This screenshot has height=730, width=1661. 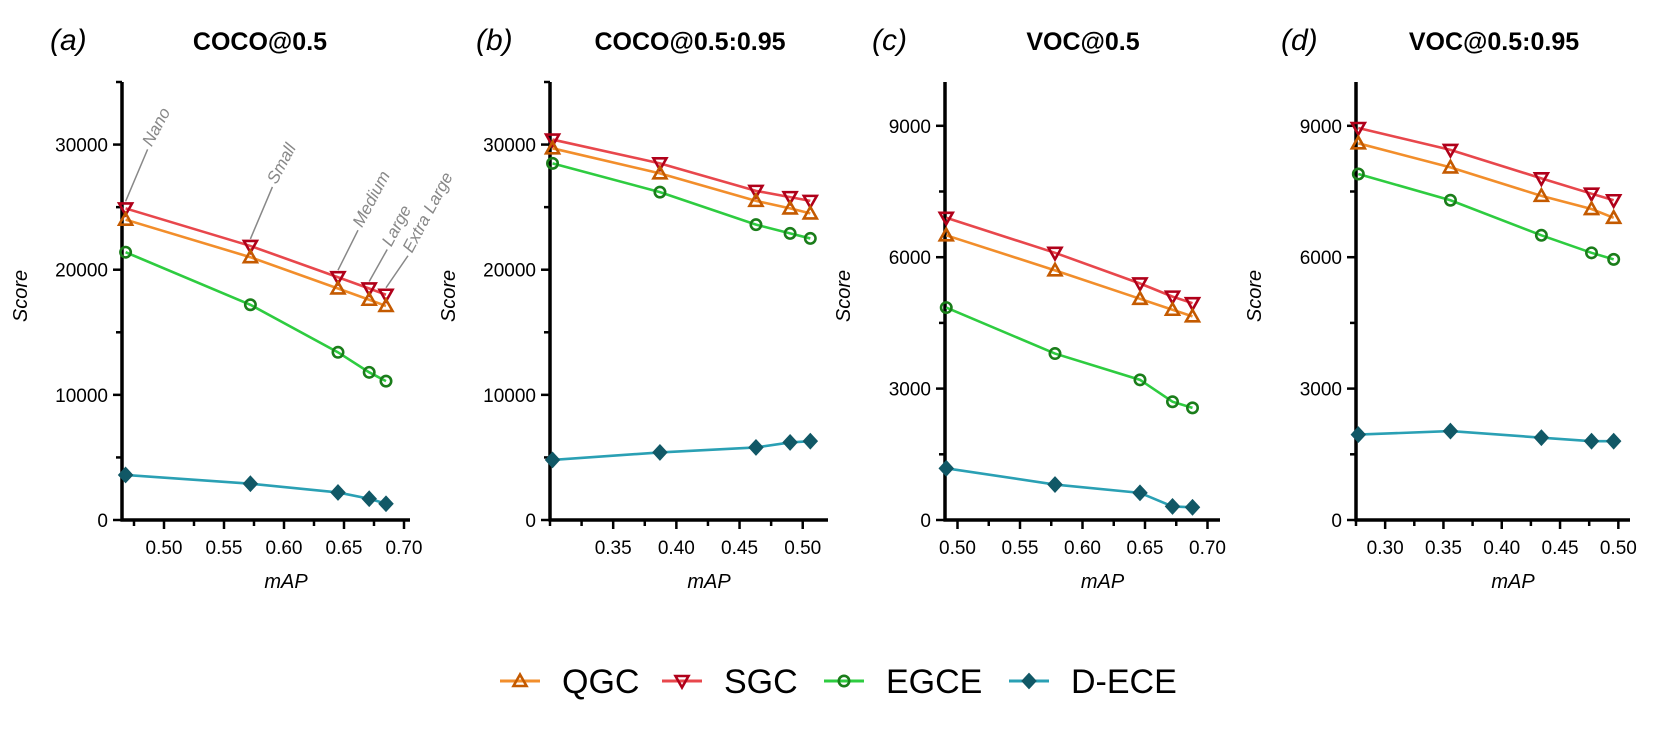 I want to click on triangle-down-icon, so click(x=682, y=682).